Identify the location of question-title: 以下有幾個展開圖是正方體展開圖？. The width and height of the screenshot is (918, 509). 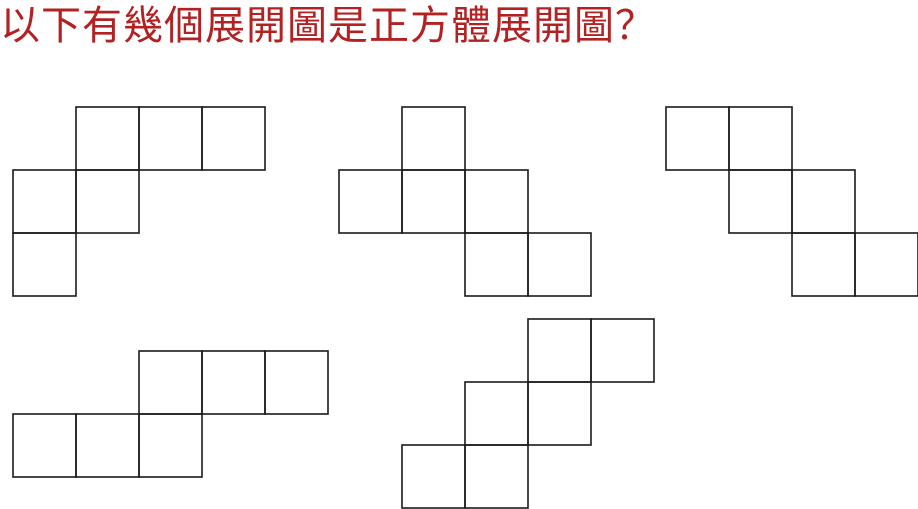
(328, 26).